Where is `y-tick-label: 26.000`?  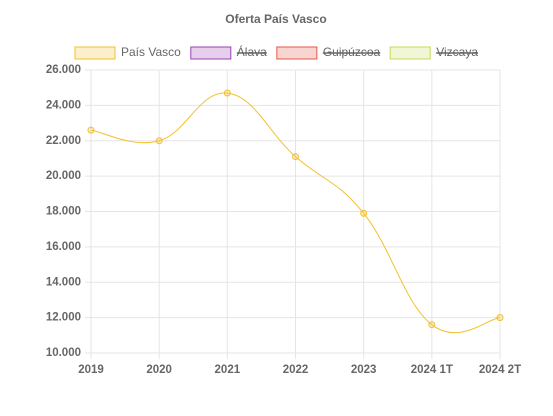 y-tick-label: 26.000 is located at coordinates (63, 70).